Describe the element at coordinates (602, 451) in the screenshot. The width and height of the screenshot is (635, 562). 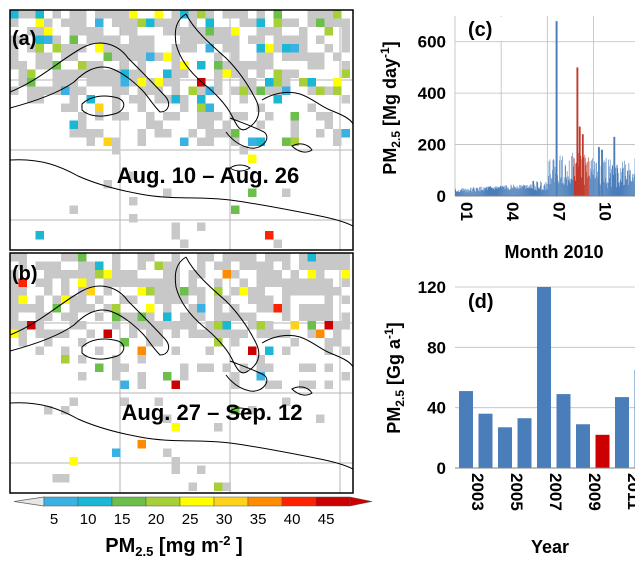
I see `chart-d-bar` at that location.